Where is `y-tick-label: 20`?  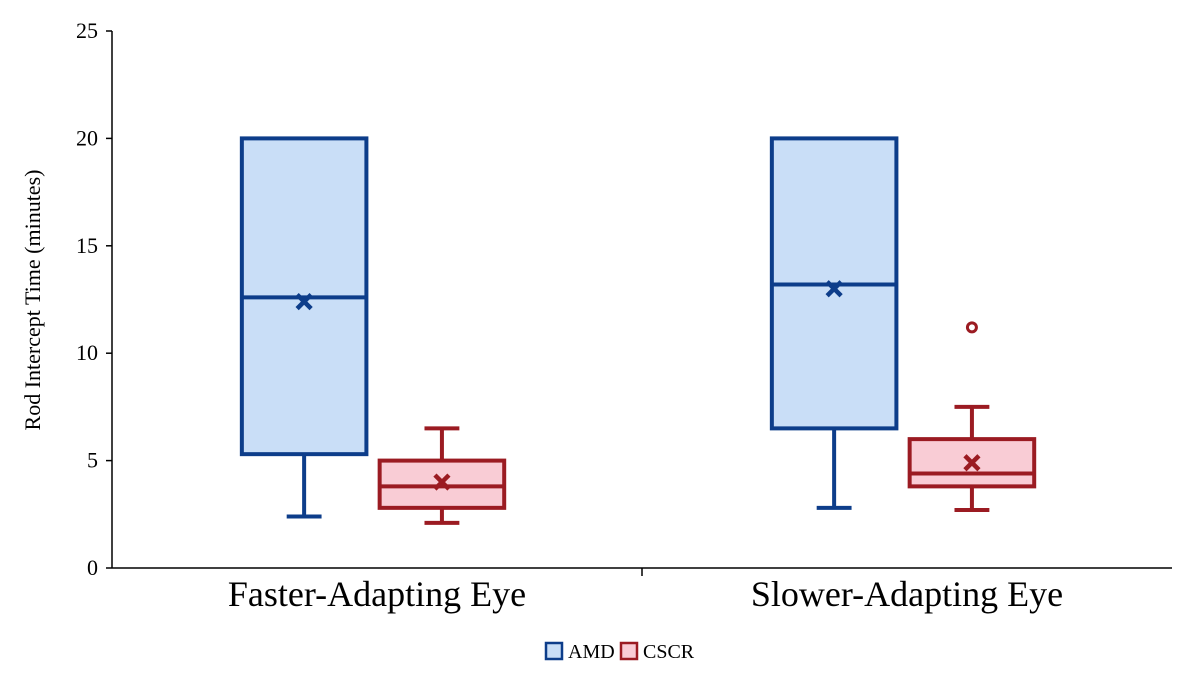 y-tick-label: 20 is located at coordinates (87, 137).